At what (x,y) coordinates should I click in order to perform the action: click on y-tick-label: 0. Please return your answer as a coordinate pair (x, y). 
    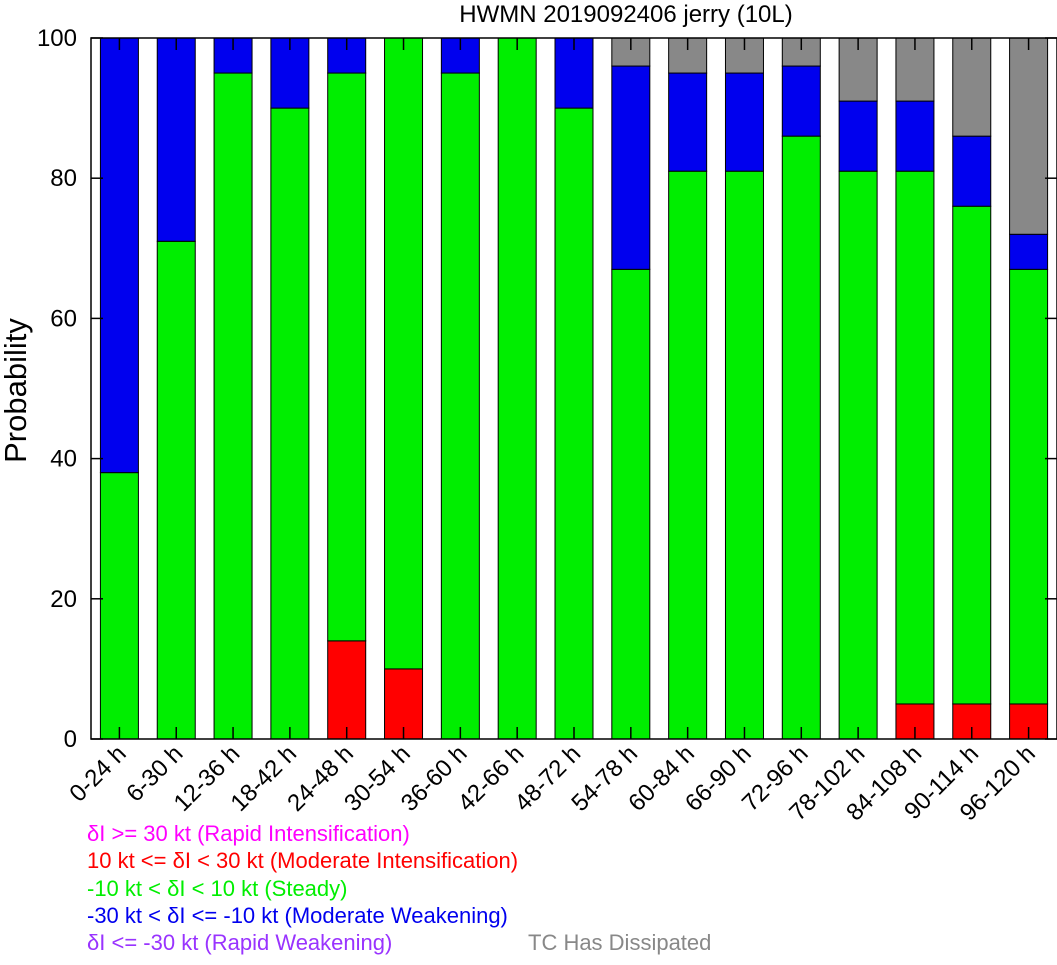
    Looking at the image, I should click on (70, 739).